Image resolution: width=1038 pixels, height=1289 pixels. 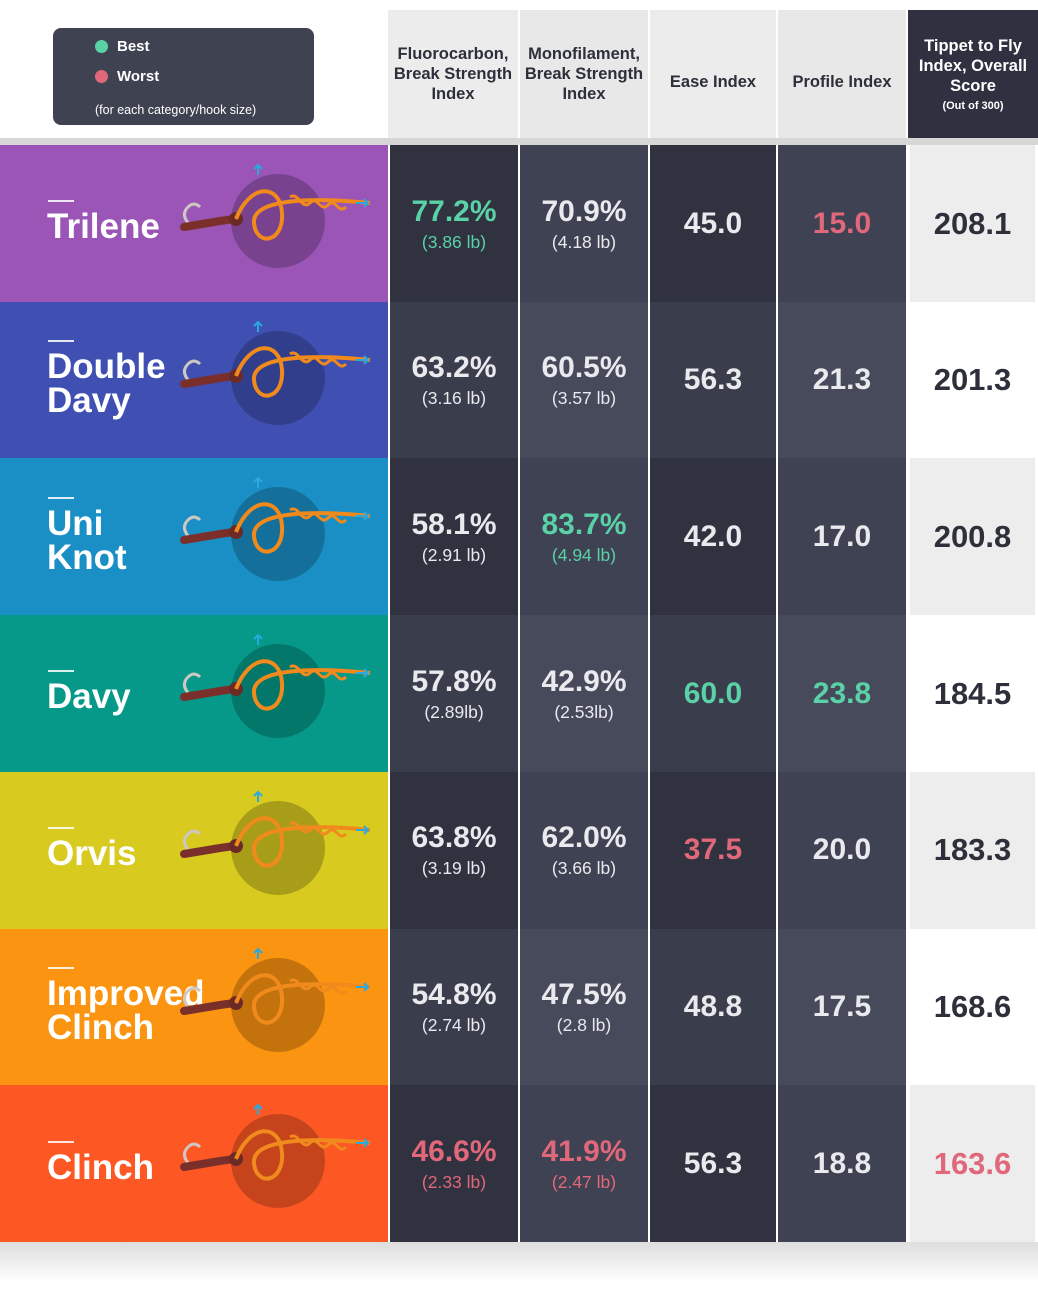 I want to click on header-mono: Monofilament, Break Strength Index, so click(x=584, y=74).